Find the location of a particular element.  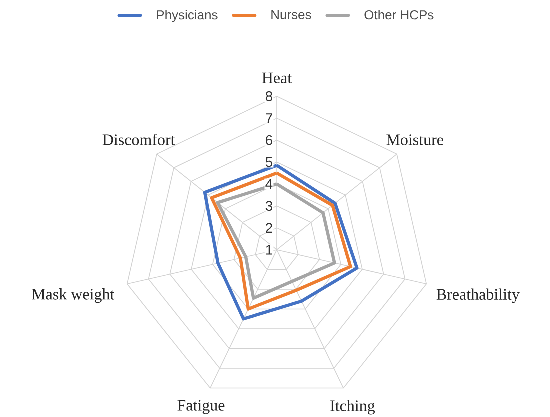

spoke-label: Fatigue is located at coordinates (201, 407).